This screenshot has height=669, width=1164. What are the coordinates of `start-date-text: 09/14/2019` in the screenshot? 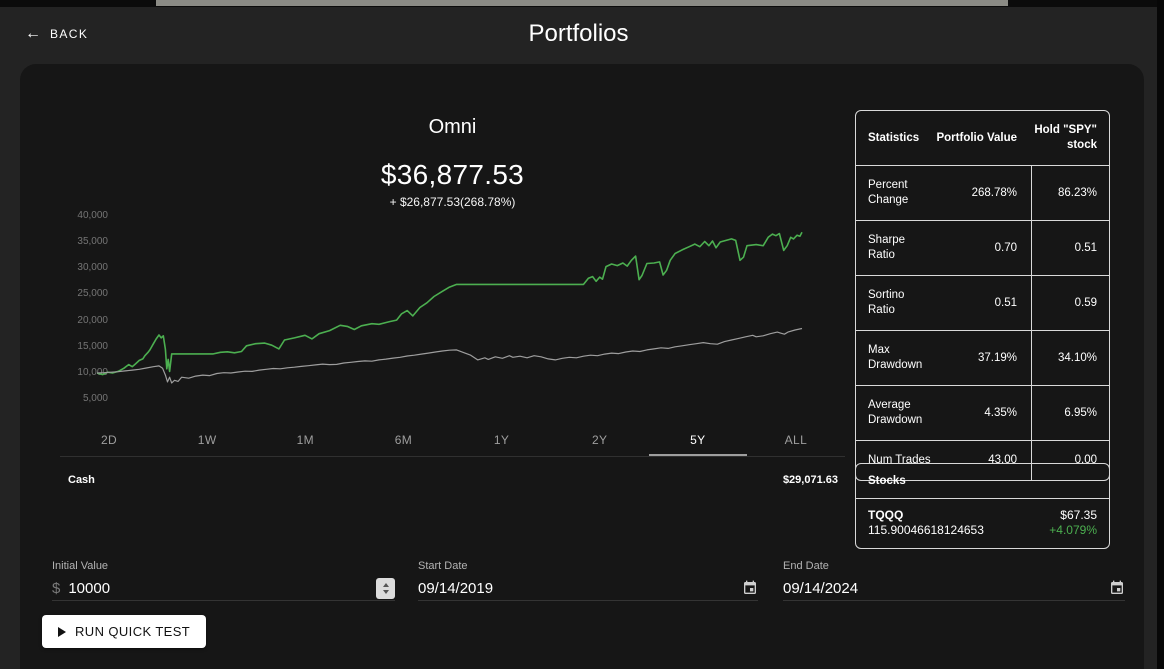 It's located at (456, 588).